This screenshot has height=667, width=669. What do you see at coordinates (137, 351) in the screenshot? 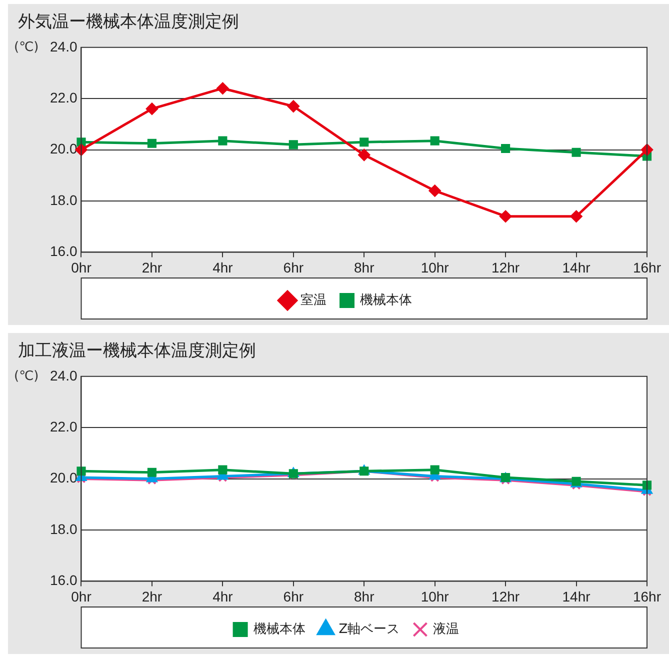
I see `chart-title: 加工液温ー機械本体温度測定例` at bounding box center [137, 351].